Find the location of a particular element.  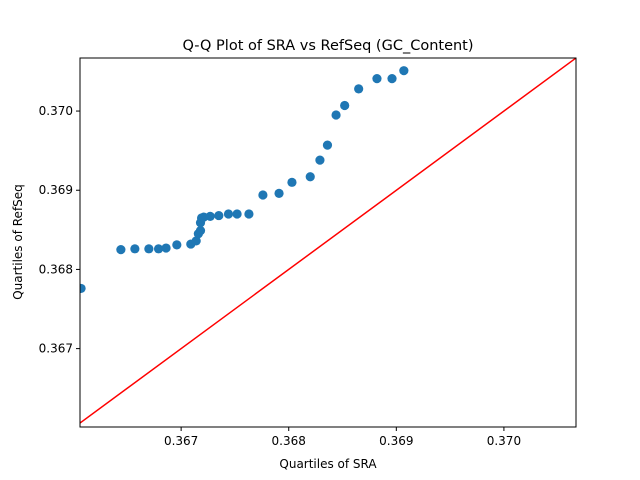

x-tick-label: 0.370 is located at coordinates (504, 441).